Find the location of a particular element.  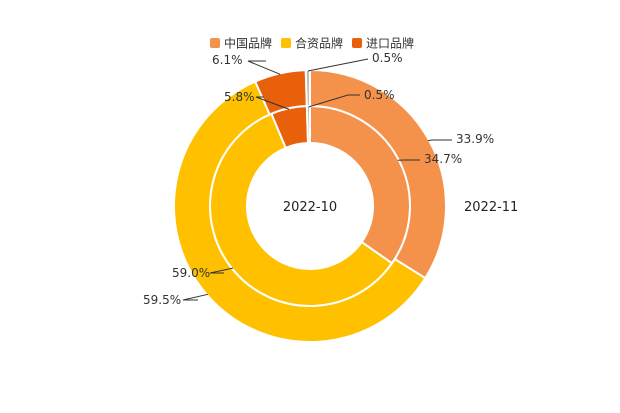

legend-swatch-jv is located at coordinates (286, 43).